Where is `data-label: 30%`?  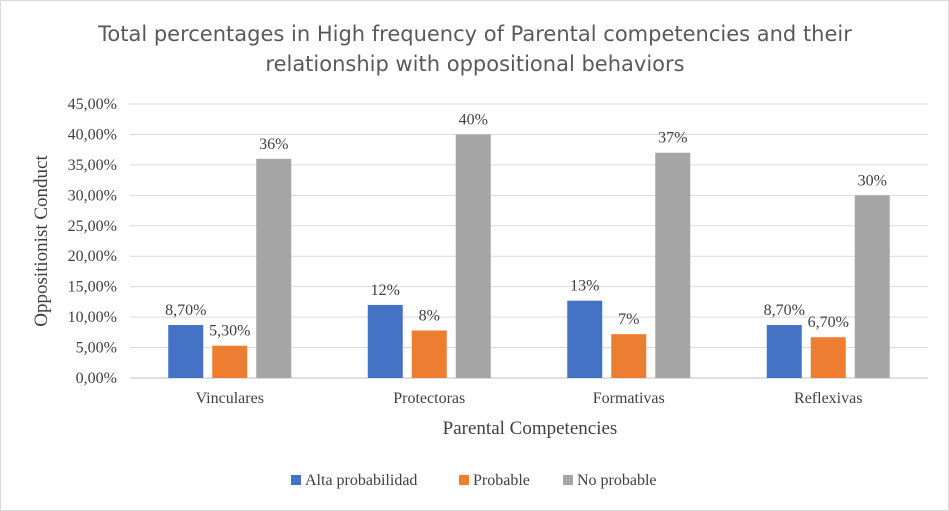
data-label: 30% is located at coordinates (872, 180).